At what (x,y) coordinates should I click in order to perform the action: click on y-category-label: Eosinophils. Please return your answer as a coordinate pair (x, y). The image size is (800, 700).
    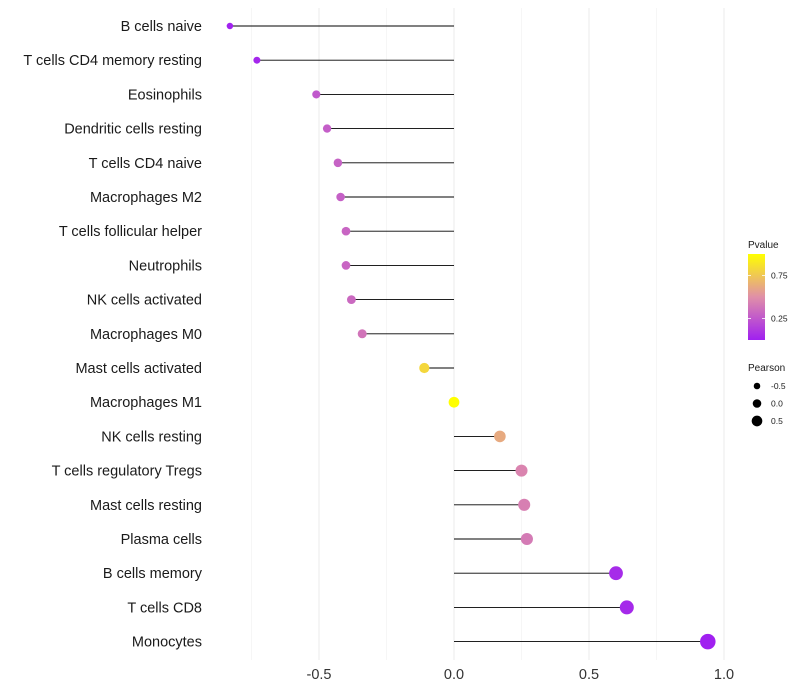
    Looking at the image, I should click on (165, 95).